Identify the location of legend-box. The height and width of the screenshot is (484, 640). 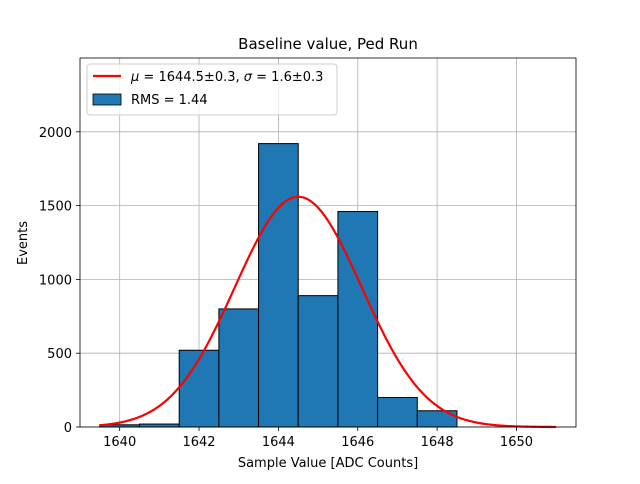
(212, 89).